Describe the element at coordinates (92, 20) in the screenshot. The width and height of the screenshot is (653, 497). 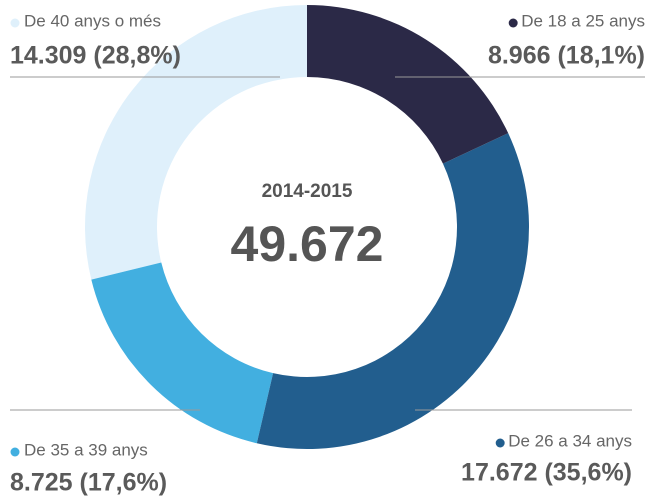
I see `legend-label: De 40 anys o més` at that location.